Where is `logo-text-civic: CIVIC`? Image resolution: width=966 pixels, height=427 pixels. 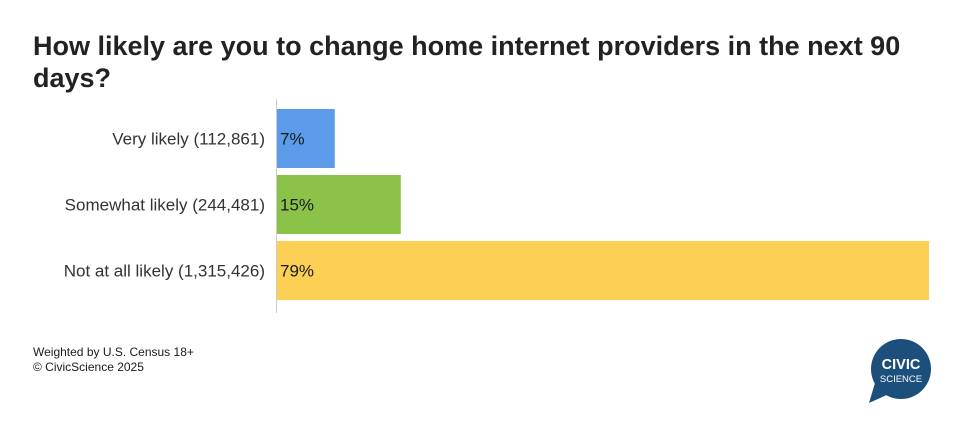
logo-text-civic: CIVIC is located at coordinates (901, 365).